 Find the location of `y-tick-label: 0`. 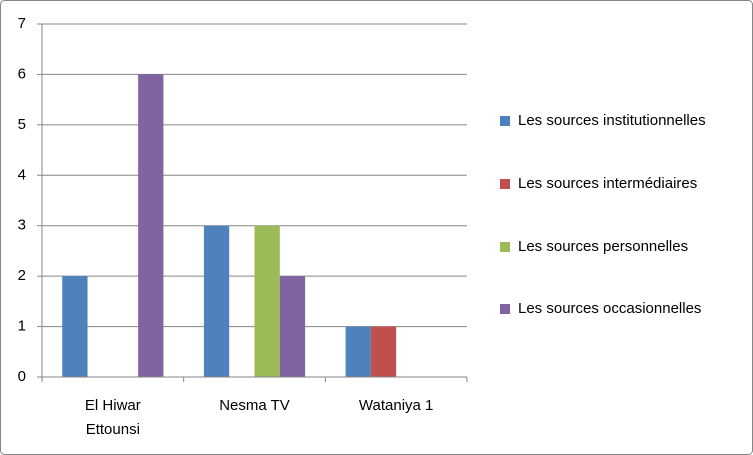

y-tick-label: 0 is located at coordinates (22, 376).